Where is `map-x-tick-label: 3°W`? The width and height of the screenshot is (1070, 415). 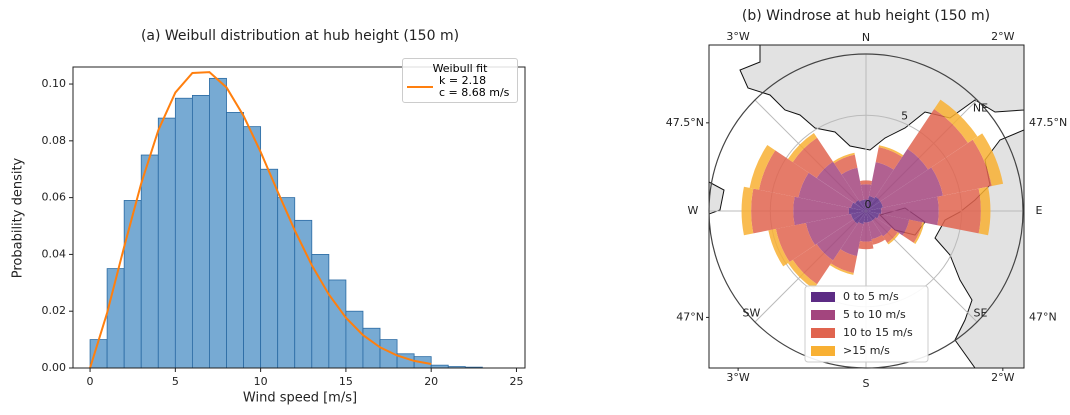
map-x-tick-label: 3°W is located at coordinates (737, 36).